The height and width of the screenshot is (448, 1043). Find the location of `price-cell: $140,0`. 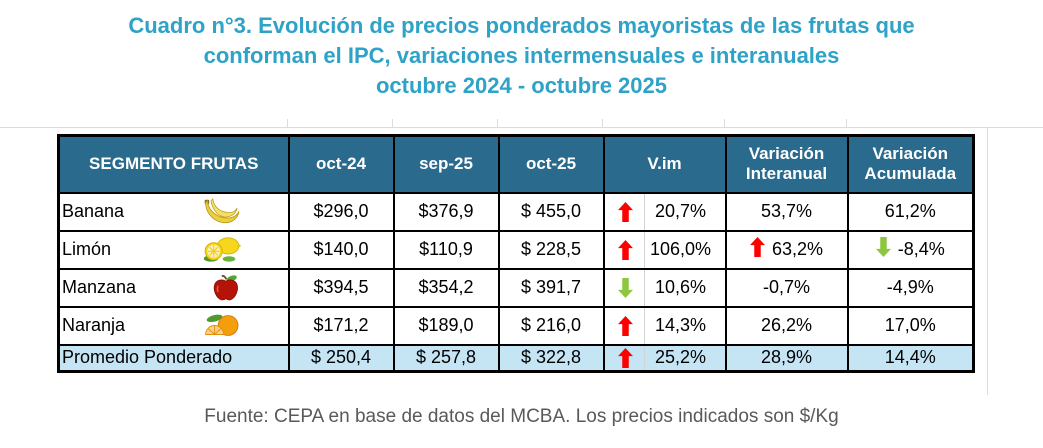

price-cell: $140,0 is located at coordinates (341, 249).